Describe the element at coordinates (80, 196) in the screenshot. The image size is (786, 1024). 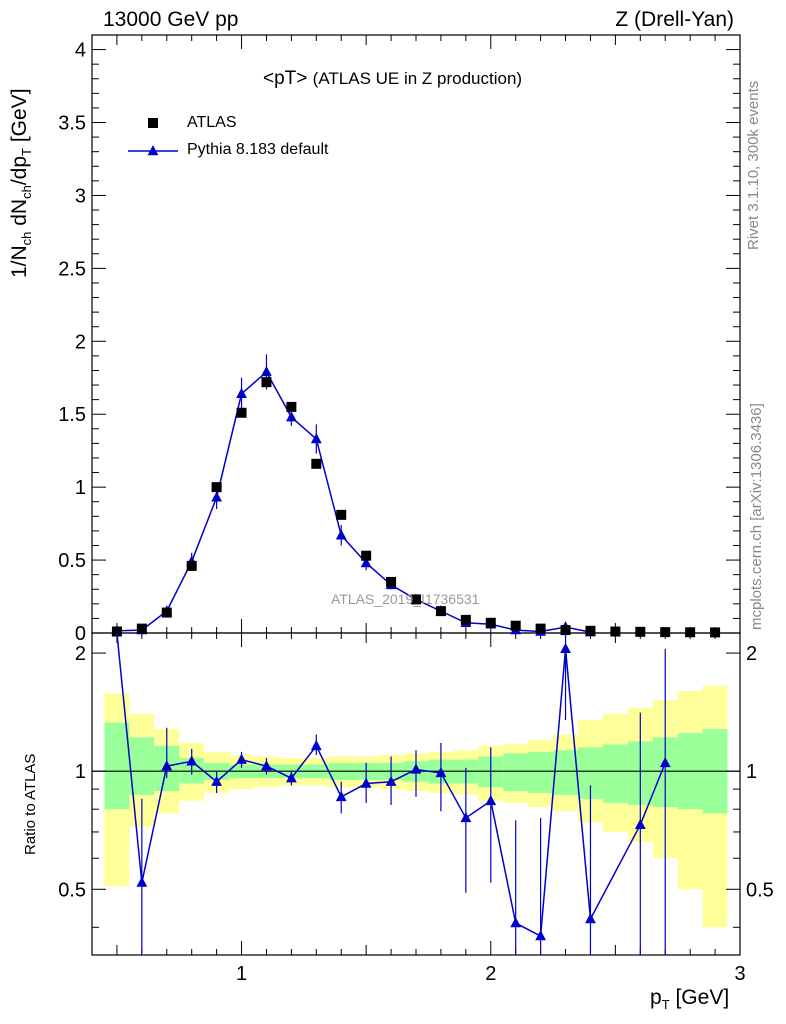
I see `main-y-tick-label: 3` at that location.